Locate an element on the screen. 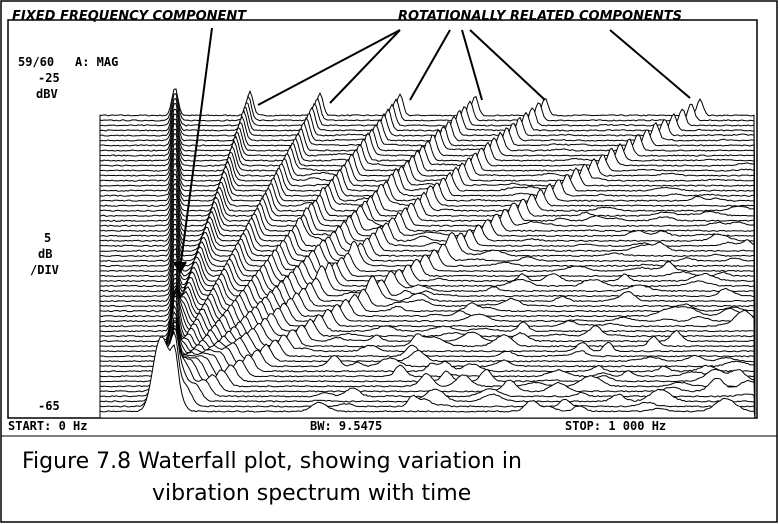 The image size is (779, 524). caption: vibration spectrum with time is located at coordinates (311, 493).